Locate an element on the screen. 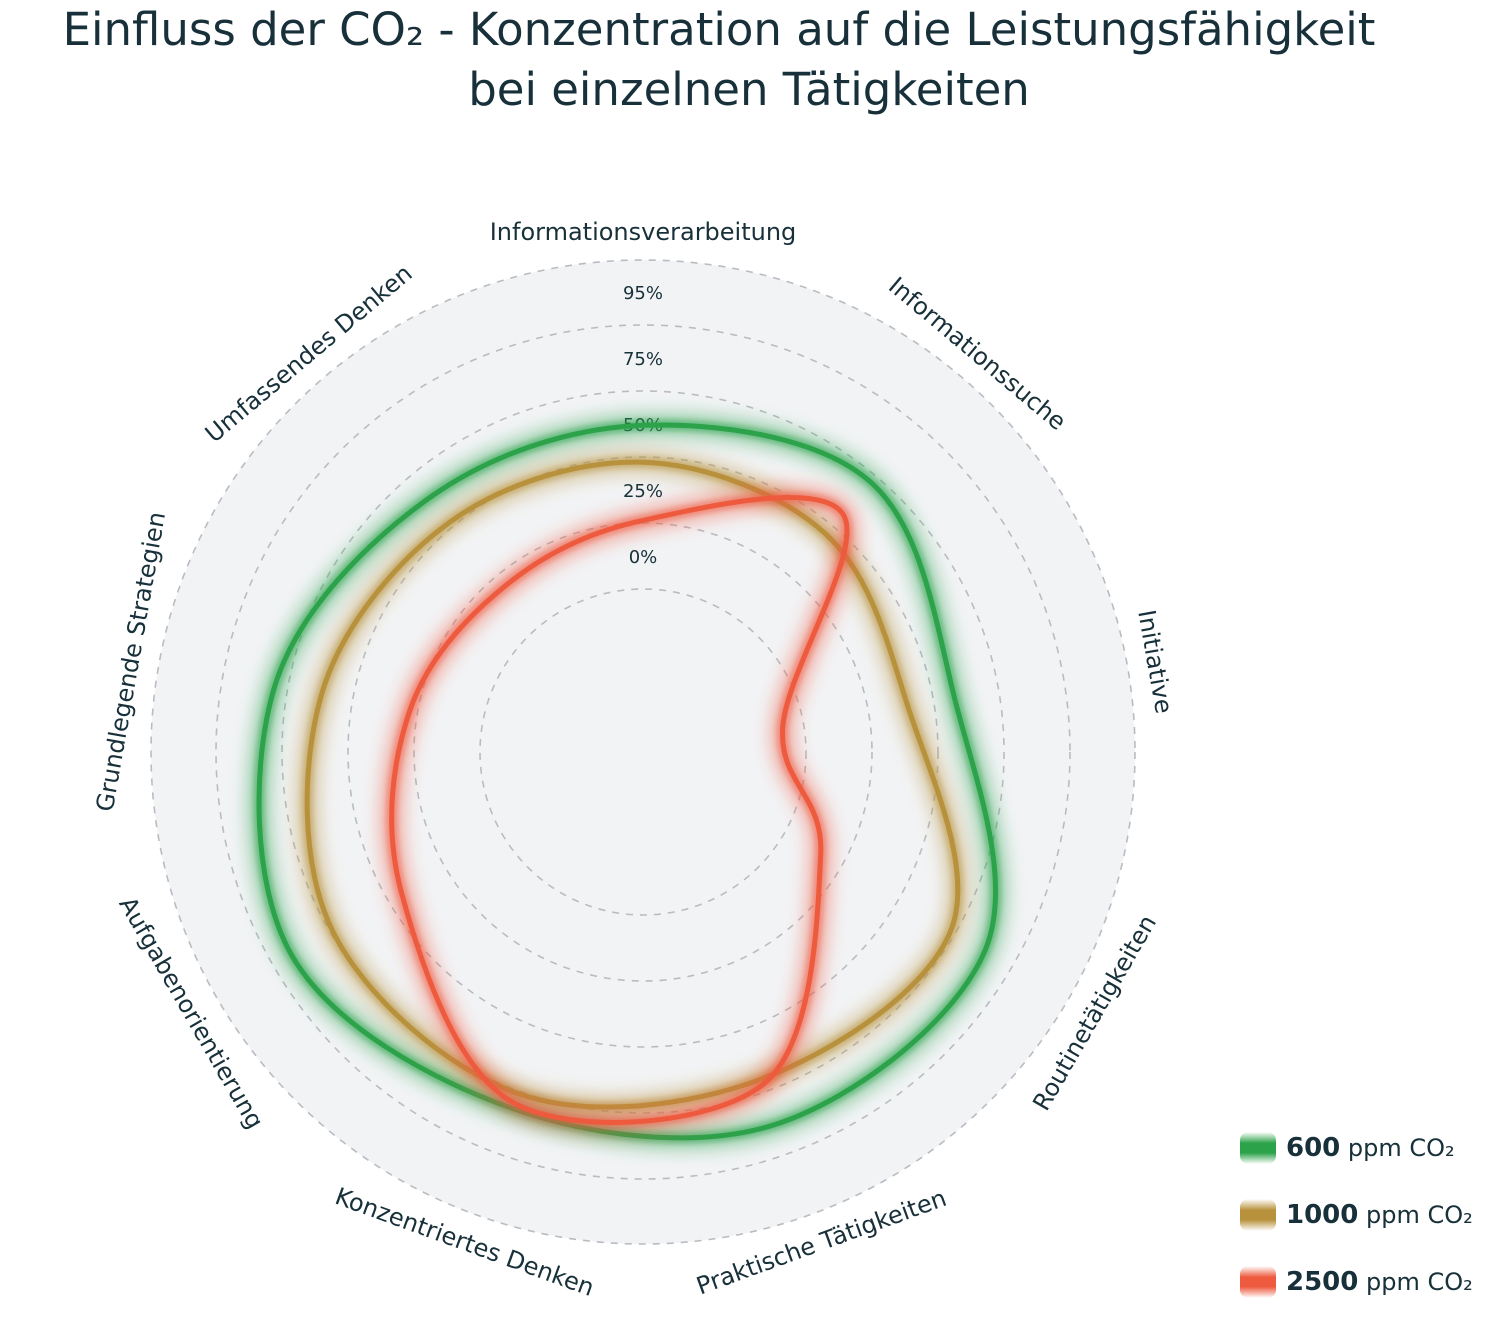 This screenshot has width=1498, height=1318. ring-label: 95% is located at coordinates (643, 293).